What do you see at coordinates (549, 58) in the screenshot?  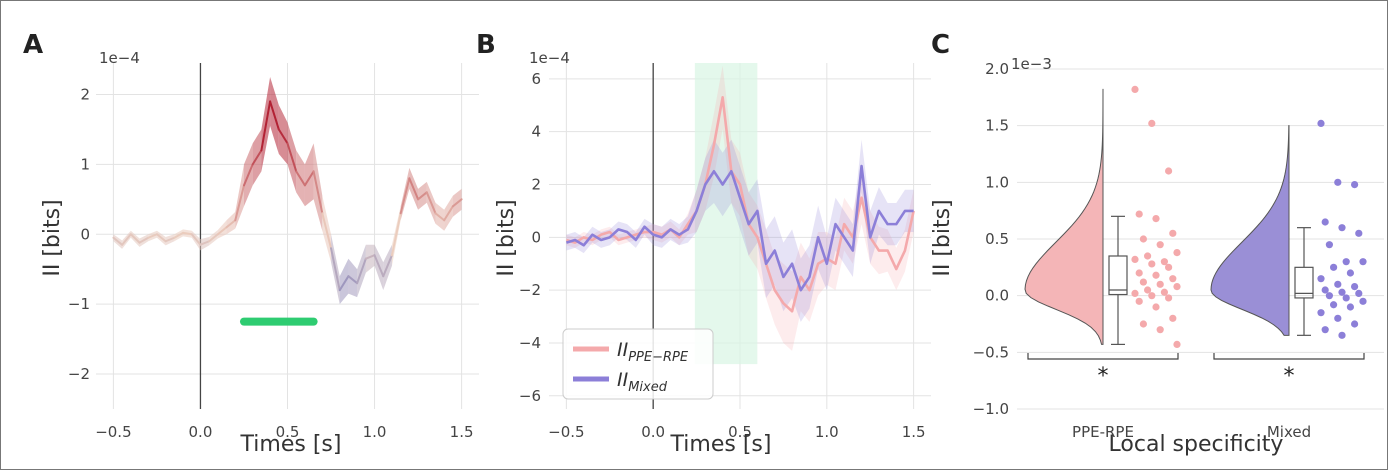 I see `panel-b-scale-note: 1e−4` at bounding box center [549, 58].